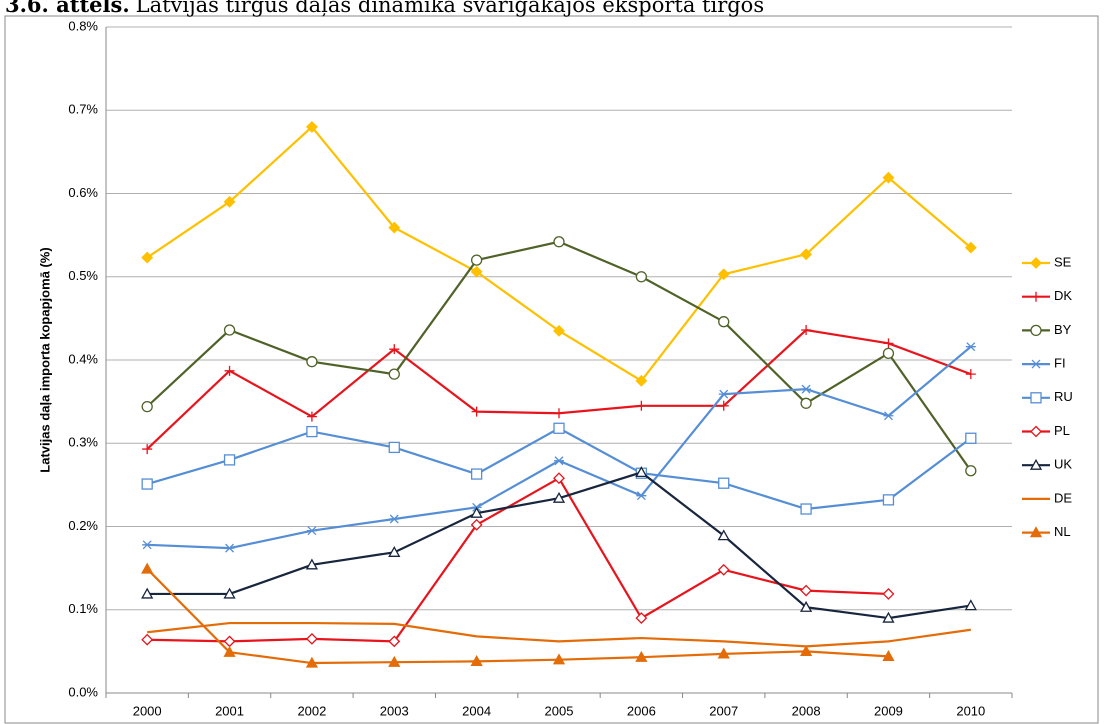  Describe the element at coordinates (83, 608) in the screenshot. I see `y-tick-label: 0.1%` at that location.